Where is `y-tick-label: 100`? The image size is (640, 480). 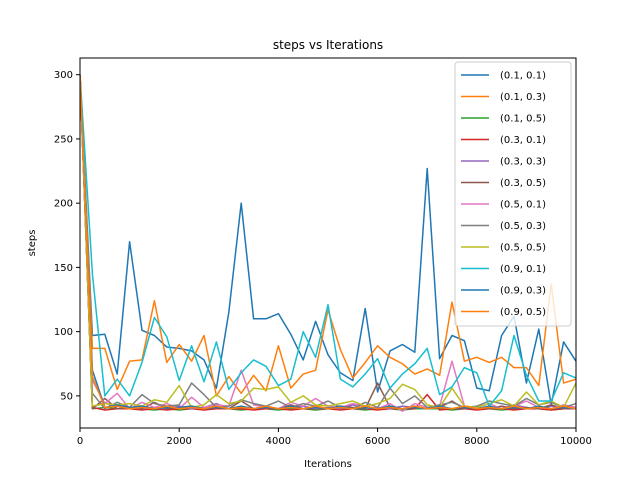 y-tick-label: 100 is located at coordinates (63, 332).